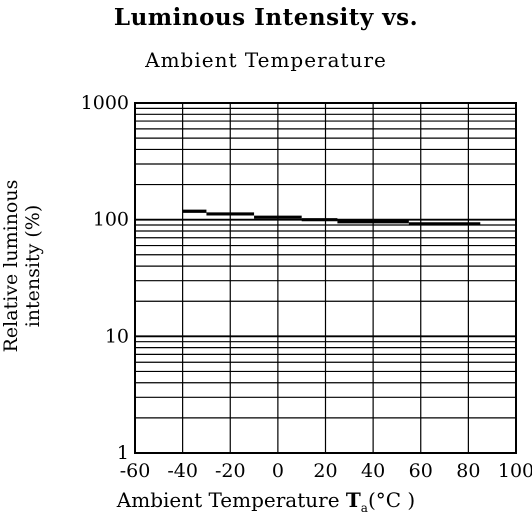  Describe the element at coordinates (325, 471) in the screenshot. I see `x-tick-label: 20` at that location.